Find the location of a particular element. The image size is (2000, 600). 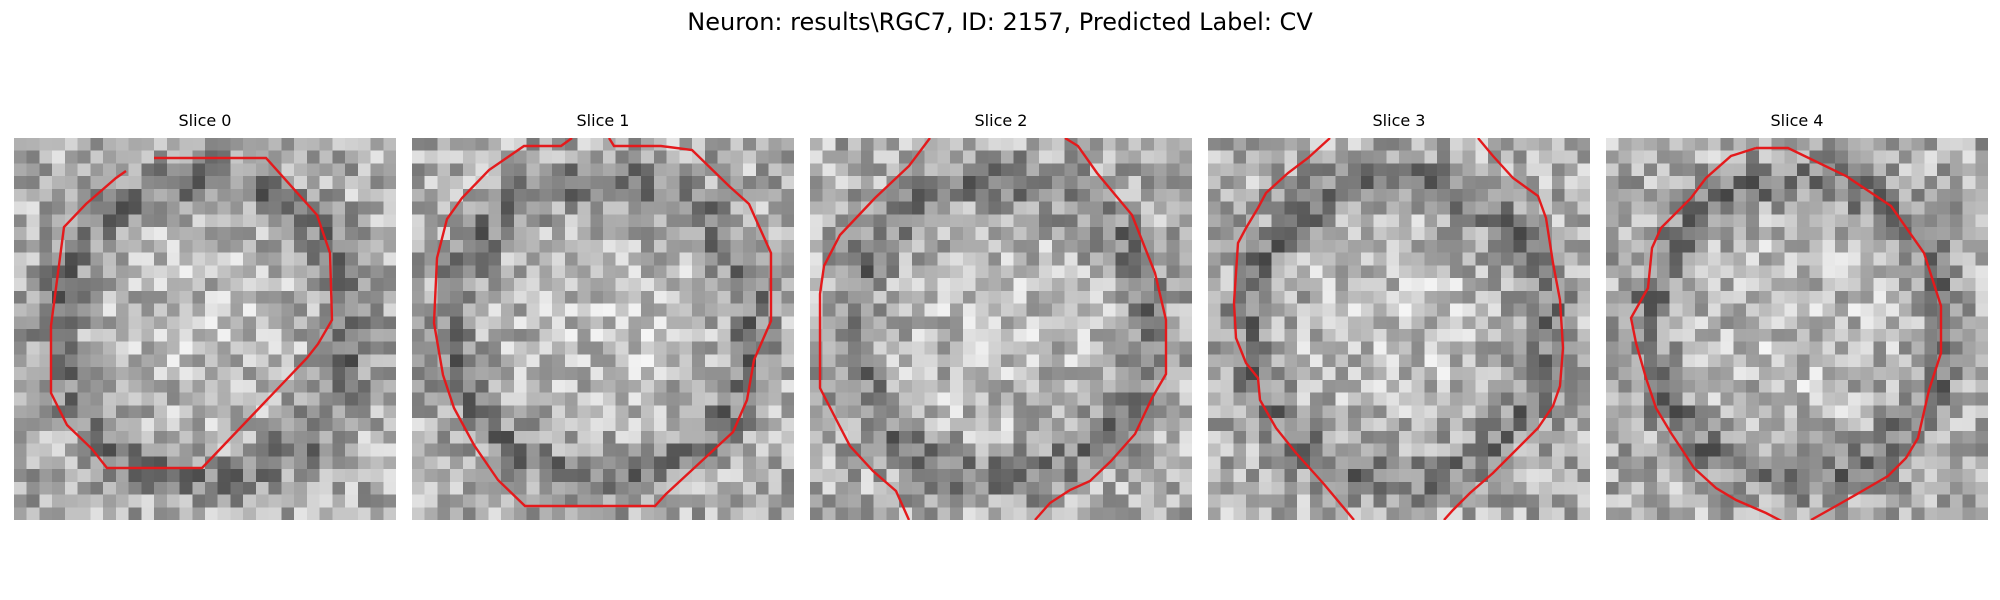

slice-title: Slice 2 is located at coordinates (1001, 120).